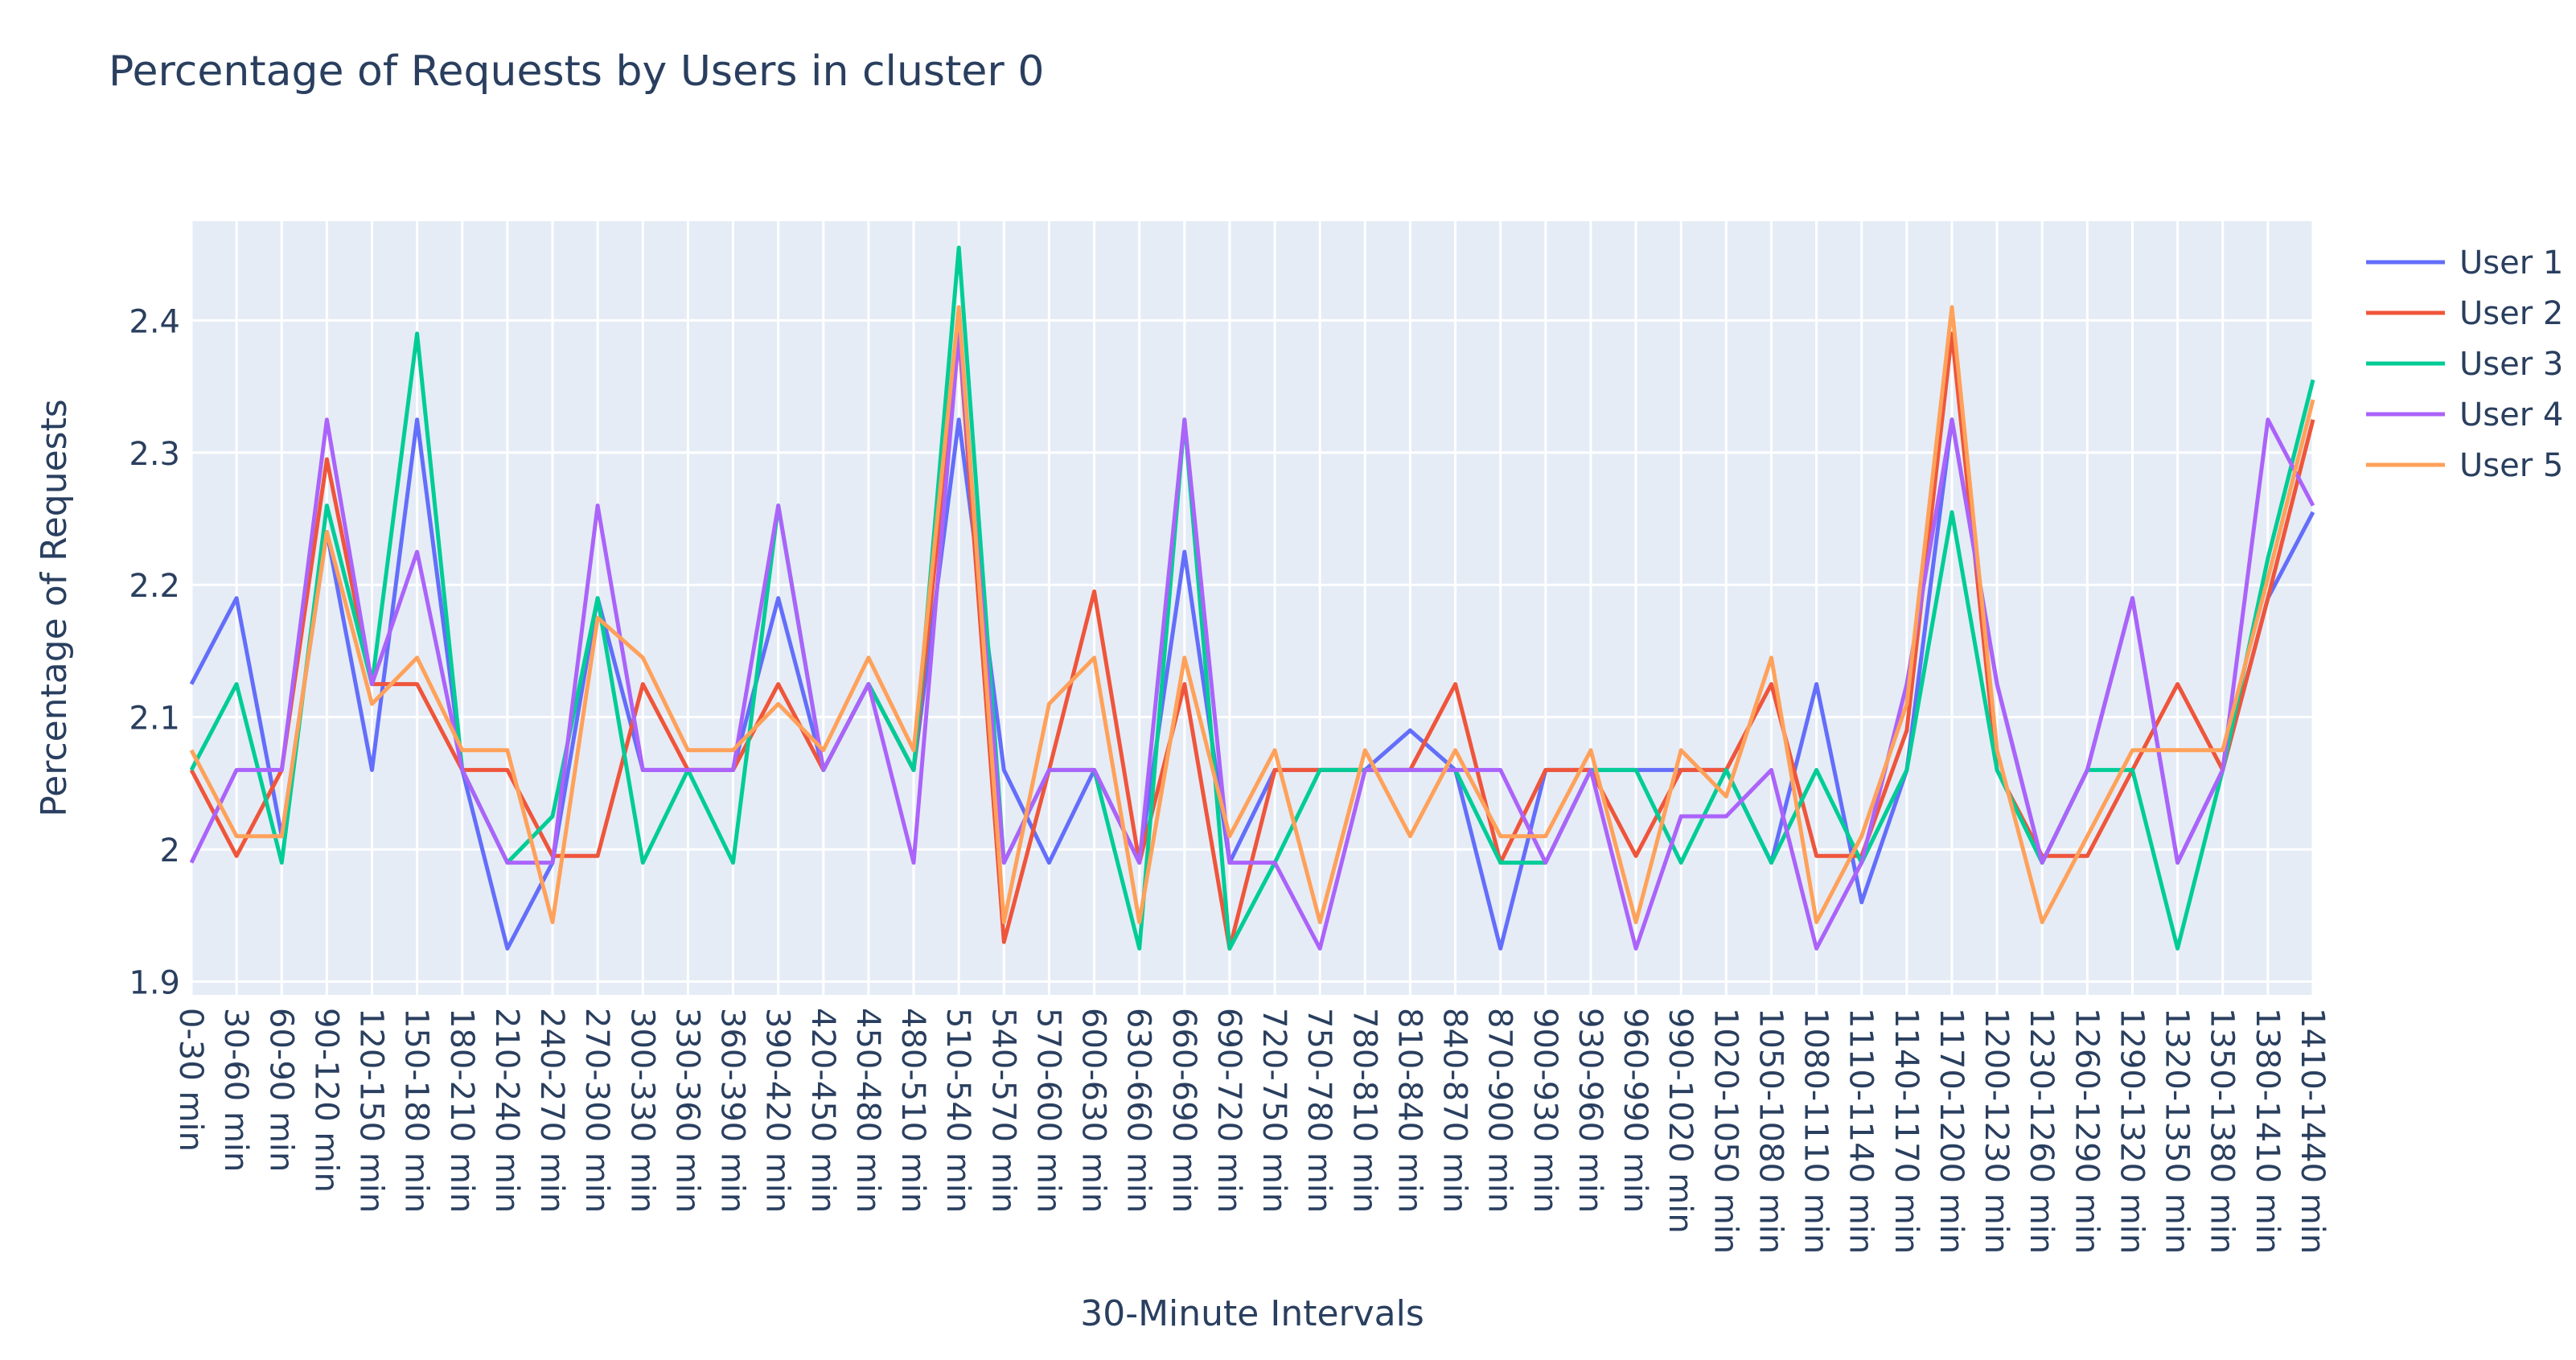  What do you see at coordinates (957, 1110) in the screenshot?
I see `x-tick-label: 510-540 min` at bounding box center [957, 1110].